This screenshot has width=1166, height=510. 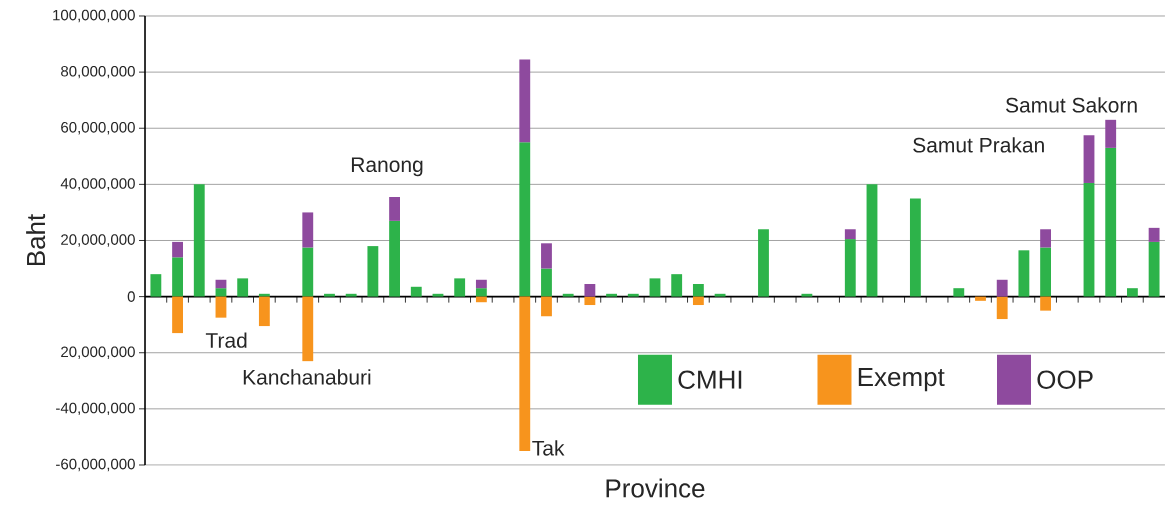 I want to click on legend-label: OOP, so click(x=1065, y=379).